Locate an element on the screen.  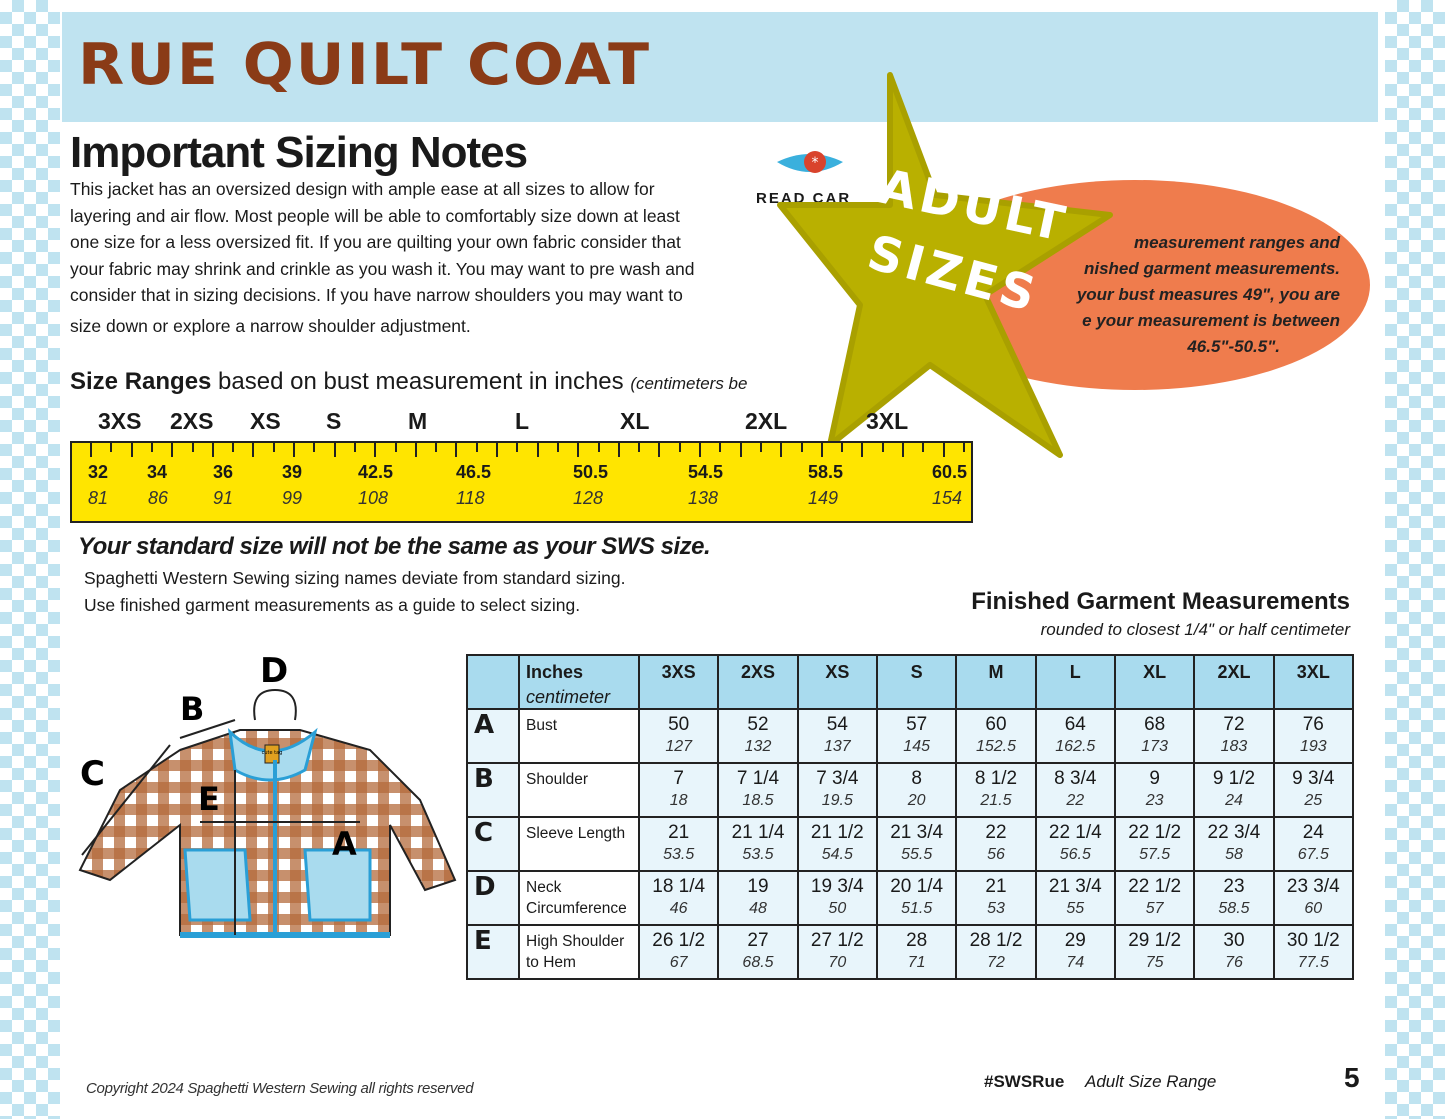
measurement-cell: 27 68.5 is located at coordinates (758, 952).